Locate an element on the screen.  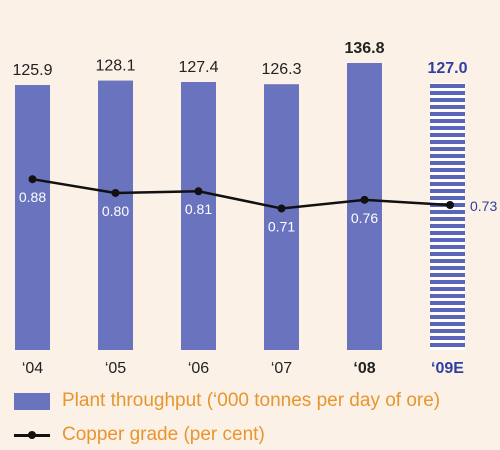
category-label-4: ‘08 is located at coordinates (364, 368).